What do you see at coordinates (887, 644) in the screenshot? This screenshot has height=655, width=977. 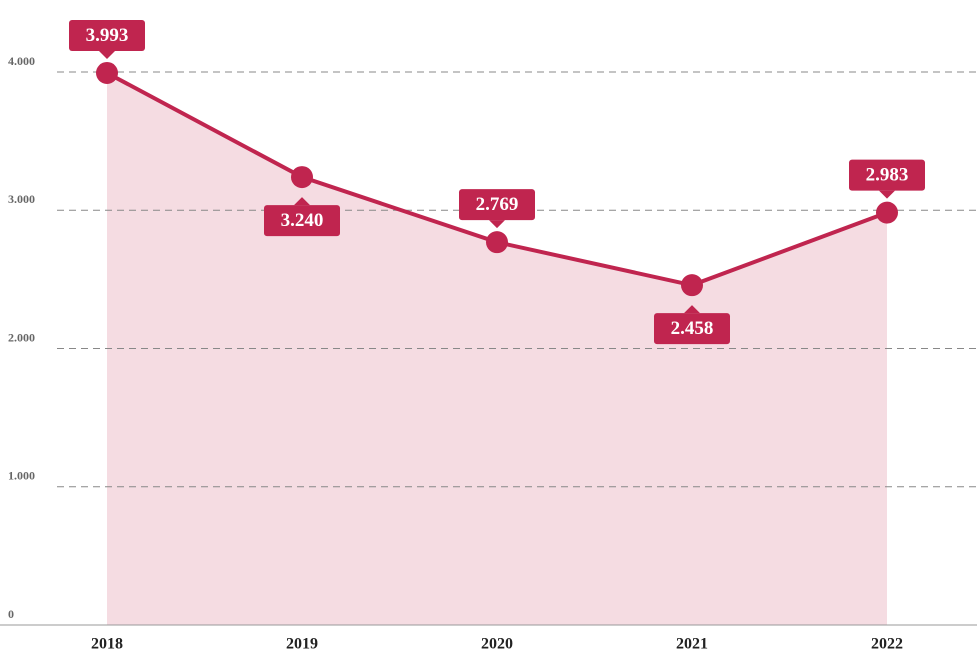 I see `x-tick-label: 2022` at bounding box center [887, 644].